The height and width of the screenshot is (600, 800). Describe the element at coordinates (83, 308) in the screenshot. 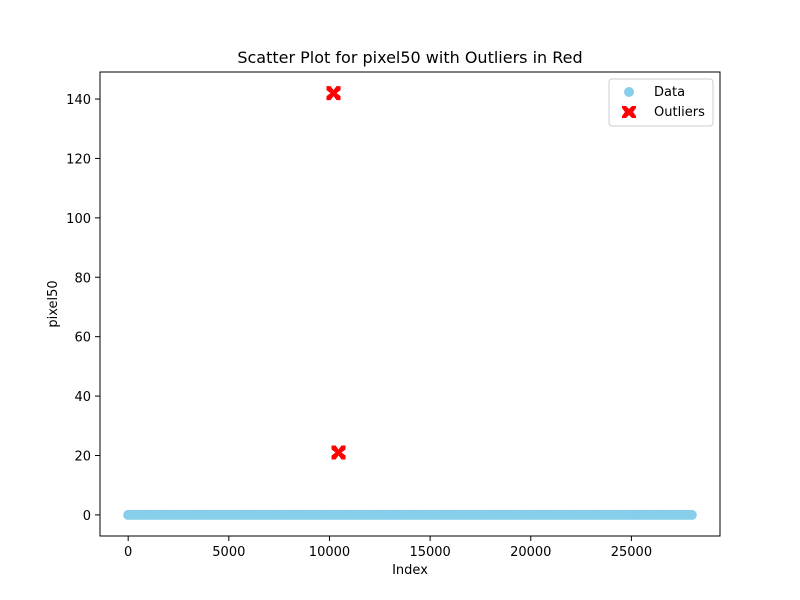

I see `y-axis-ticks: 0 20 40 60 80 100 120 140` at that location.